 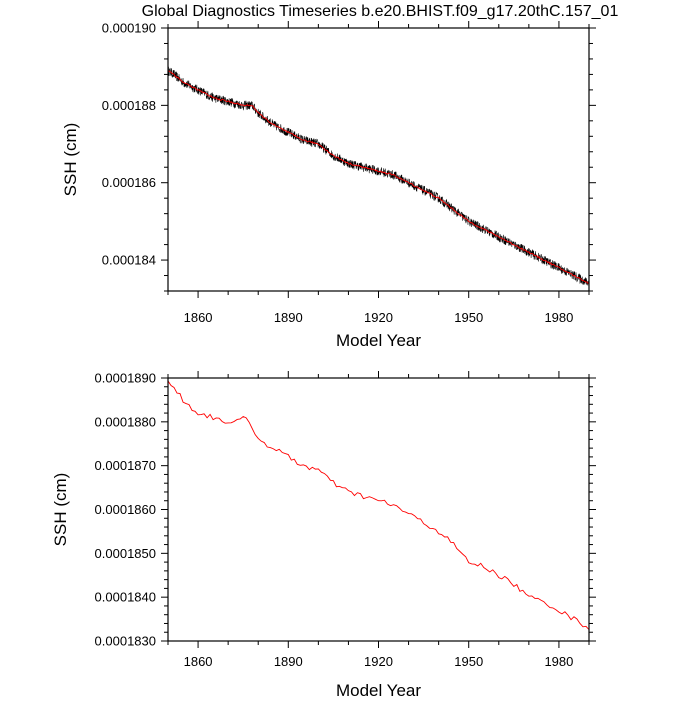 What do you see at coordinates (129, 28) in the screenshot?
I see `y-tick-label: 0.000190` at bounding box center [129, 28].